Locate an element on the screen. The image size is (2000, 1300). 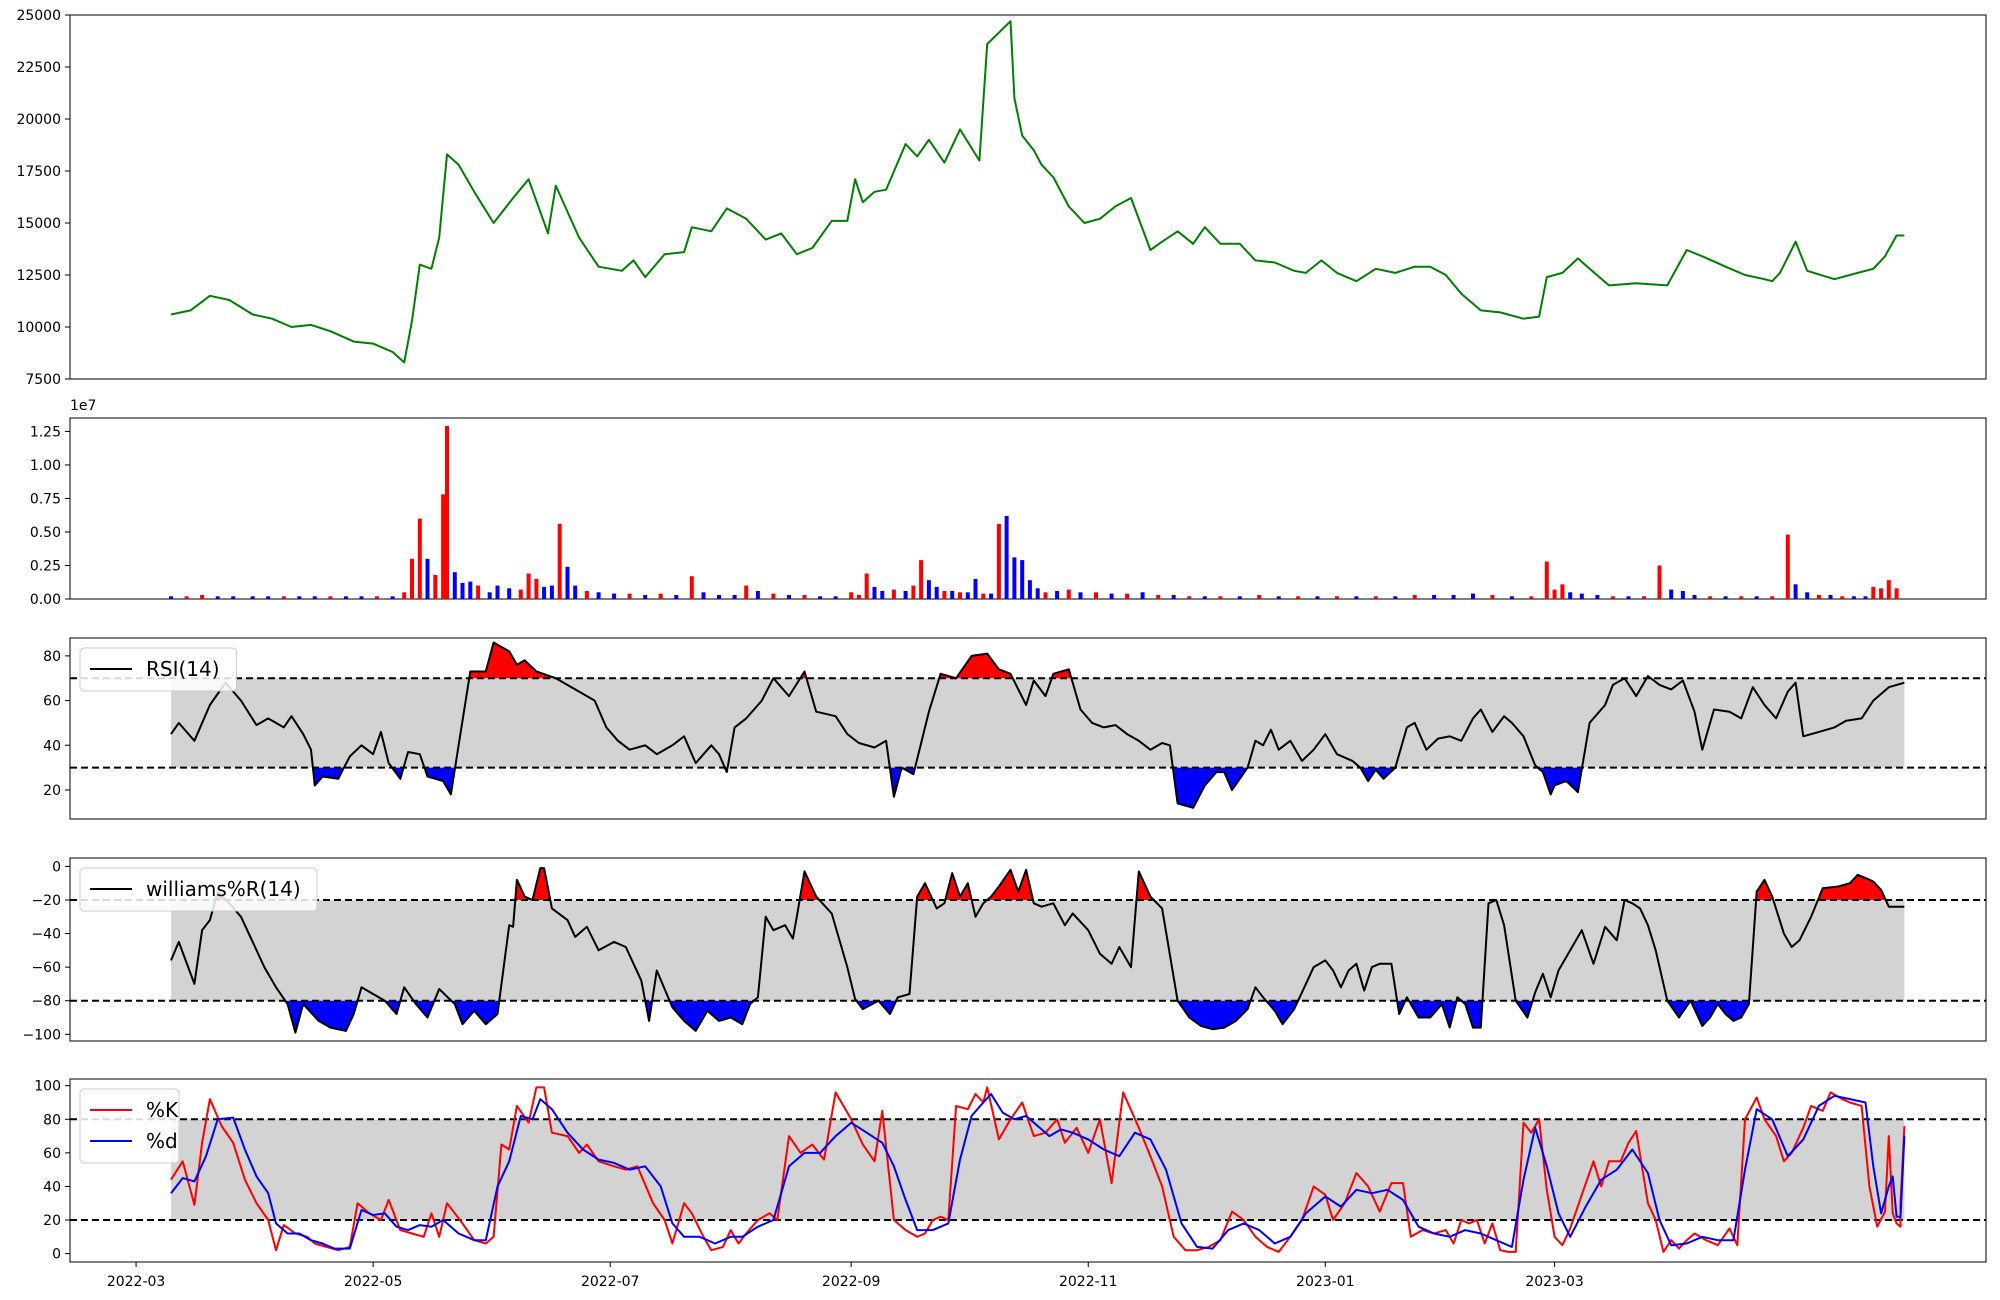
legend-label: RSI(14) is located at coordinates (183, 669).